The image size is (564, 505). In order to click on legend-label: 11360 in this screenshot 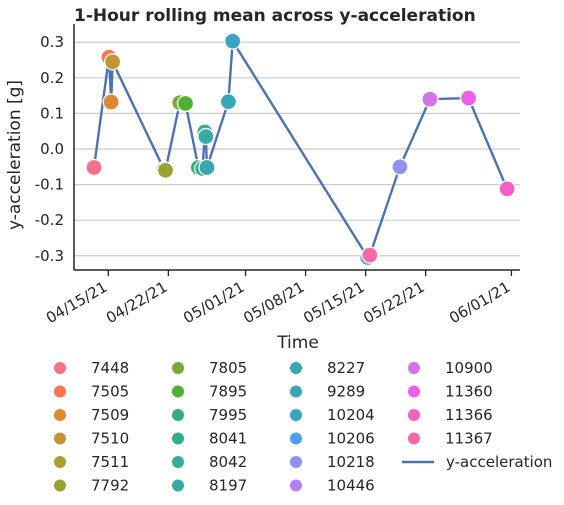, I will do `click(469, 392)`.